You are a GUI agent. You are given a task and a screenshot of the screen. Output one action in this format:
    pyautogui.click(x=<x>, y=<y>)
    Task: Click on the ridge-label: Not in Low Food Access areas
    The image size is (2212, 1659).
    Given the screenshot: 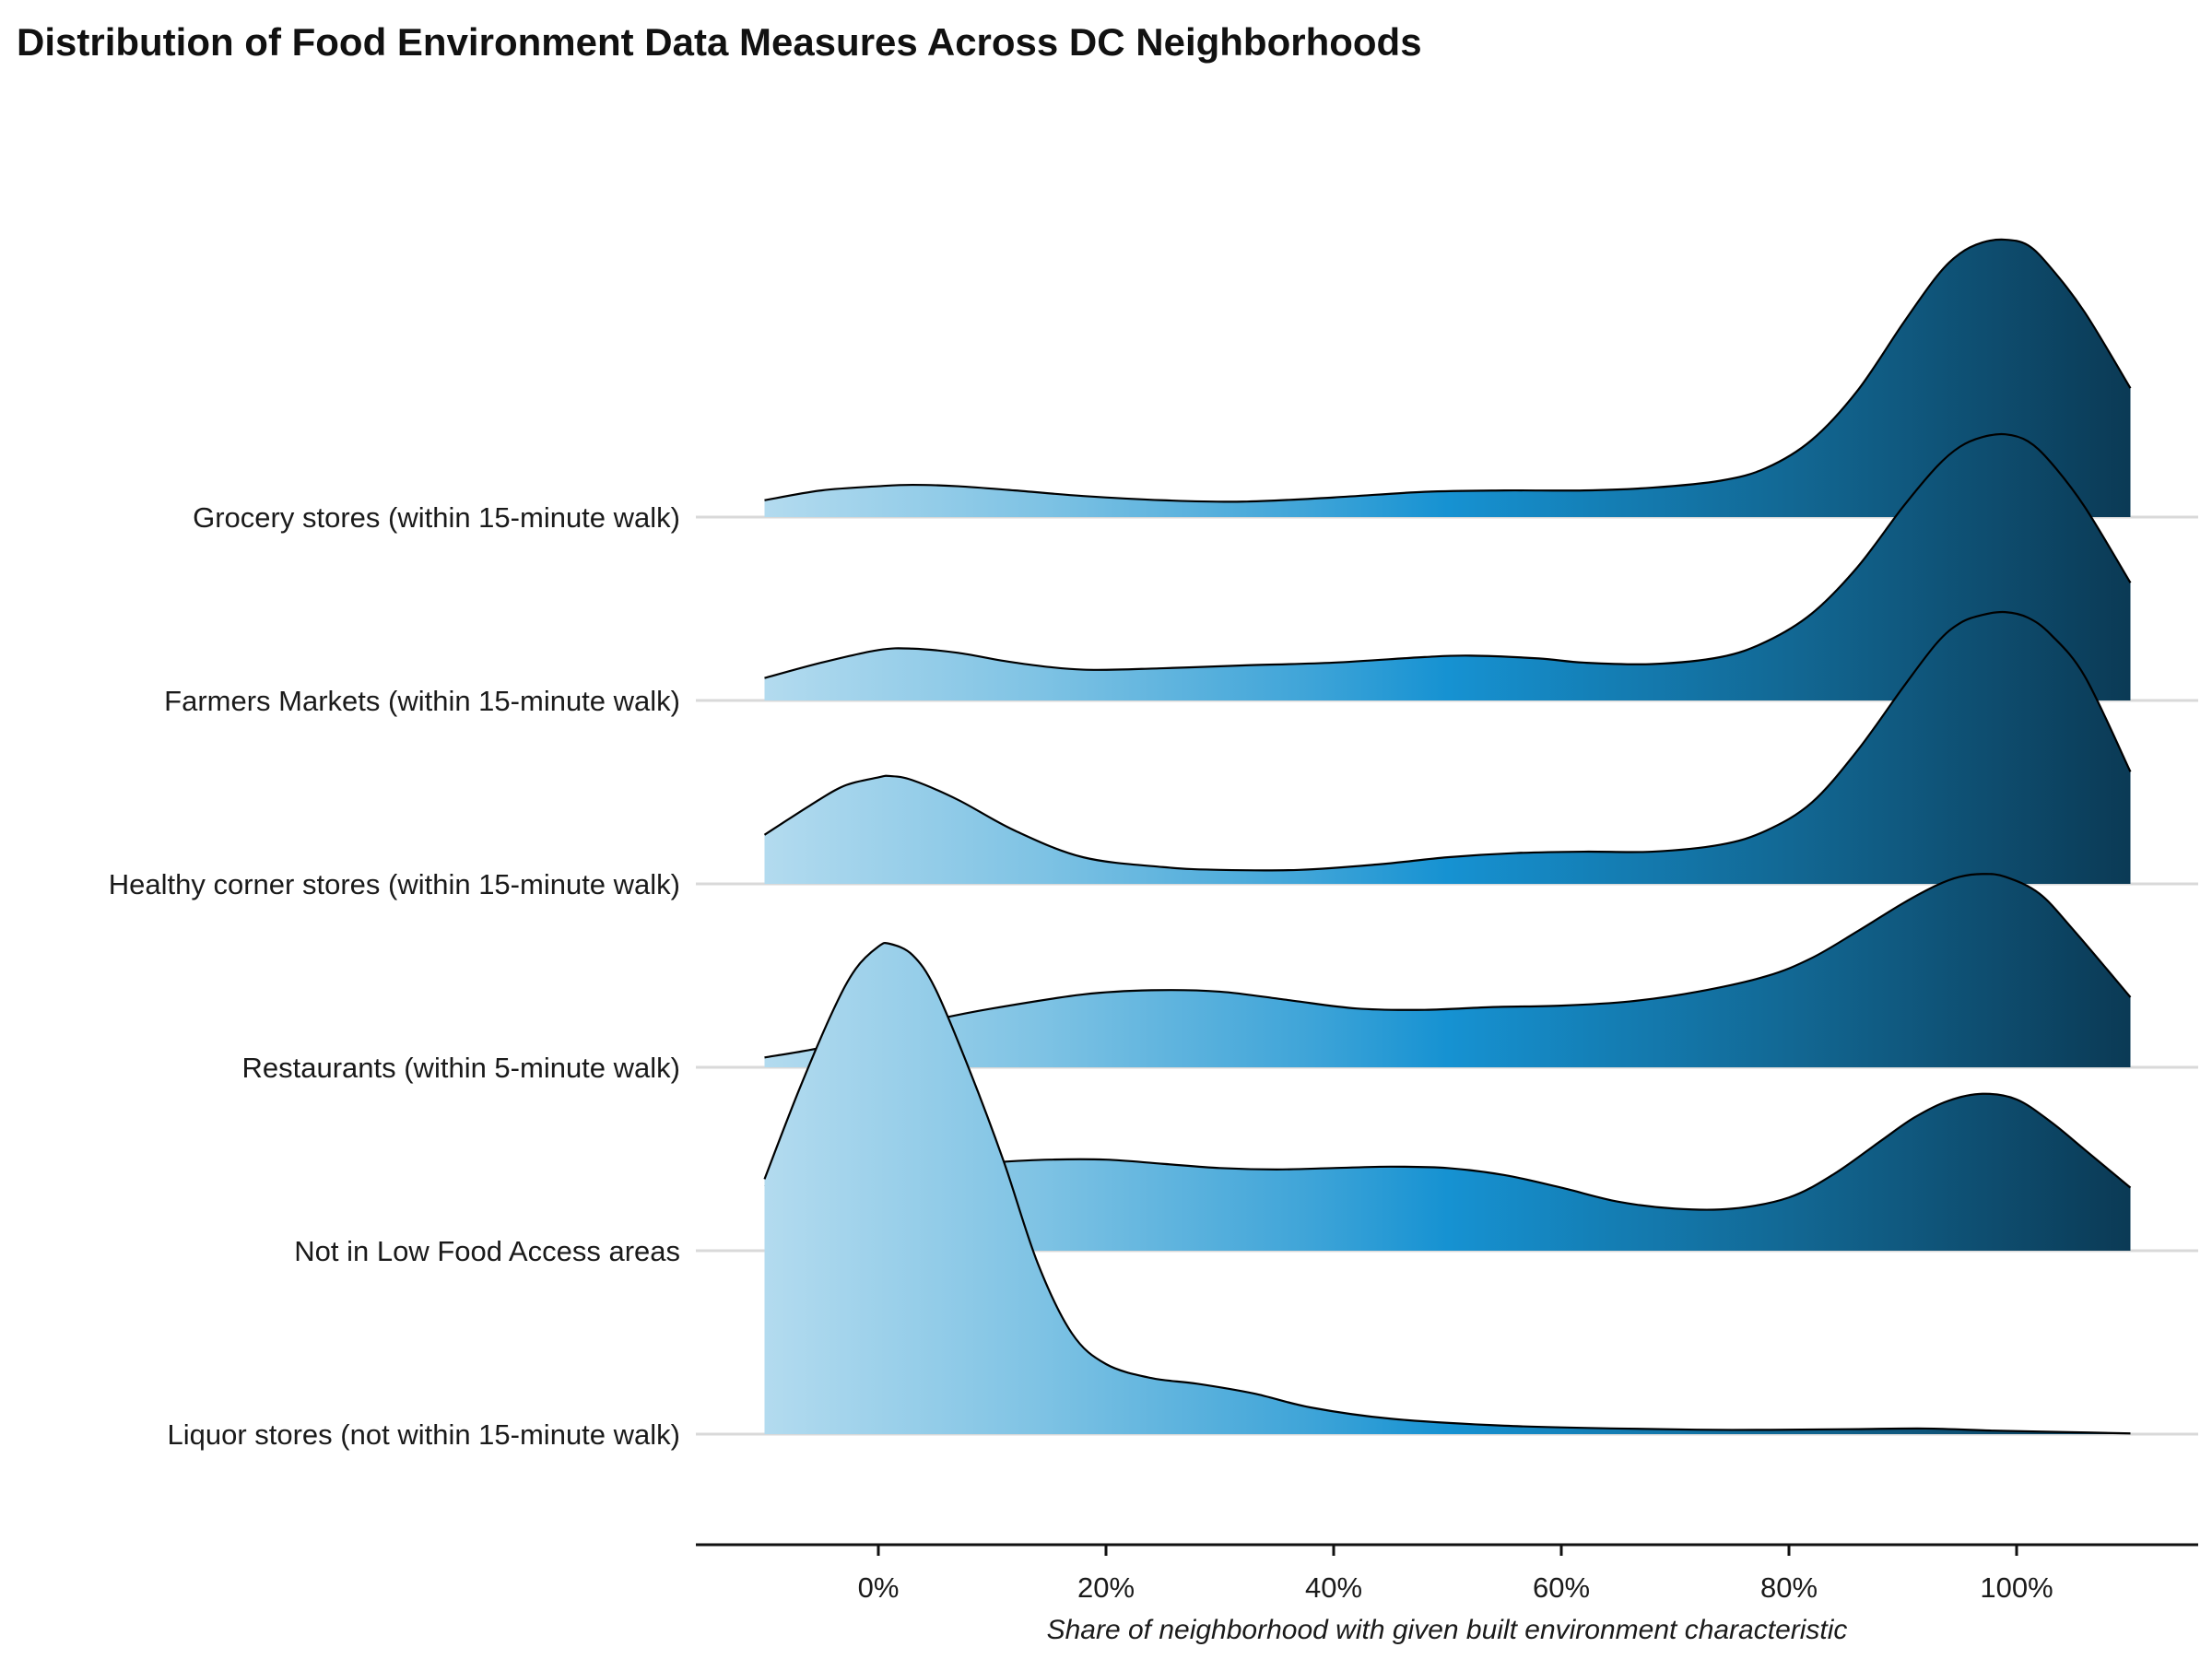 What is the action you would take?
    pyautogui.click(x=487, y=1251)
    